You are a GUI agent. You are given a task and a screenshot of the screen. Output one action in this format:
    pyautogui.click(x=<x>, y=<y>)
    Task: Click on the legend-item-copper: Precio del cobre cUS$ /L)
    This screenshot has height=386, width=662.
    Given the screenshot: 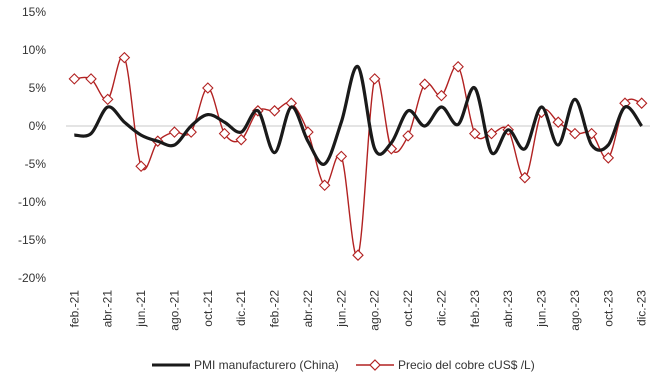 What is the action you would take?
    pyautogui.click(x=444, y=365)
    